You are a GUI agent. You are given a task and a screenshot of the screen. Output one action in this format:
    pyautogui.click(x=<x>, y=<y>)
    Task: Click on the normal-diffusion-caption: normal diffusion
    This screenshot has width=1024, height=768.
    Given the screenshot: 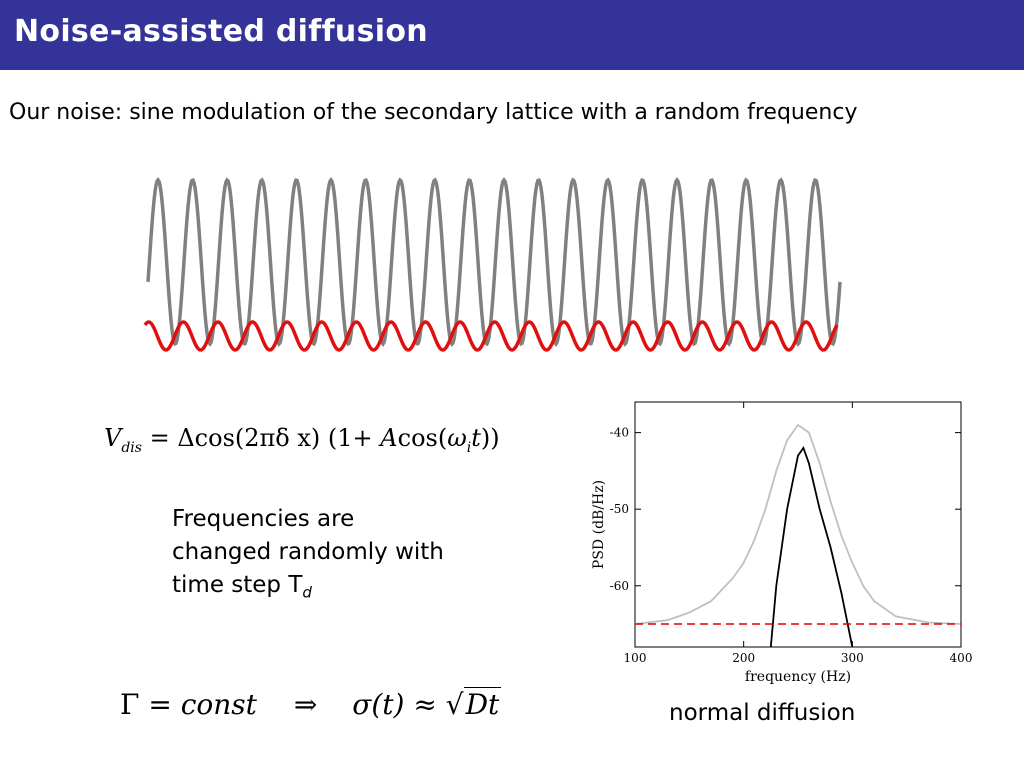 What is the action you would take?
    pyautogui.click(x=762, y=713)
    